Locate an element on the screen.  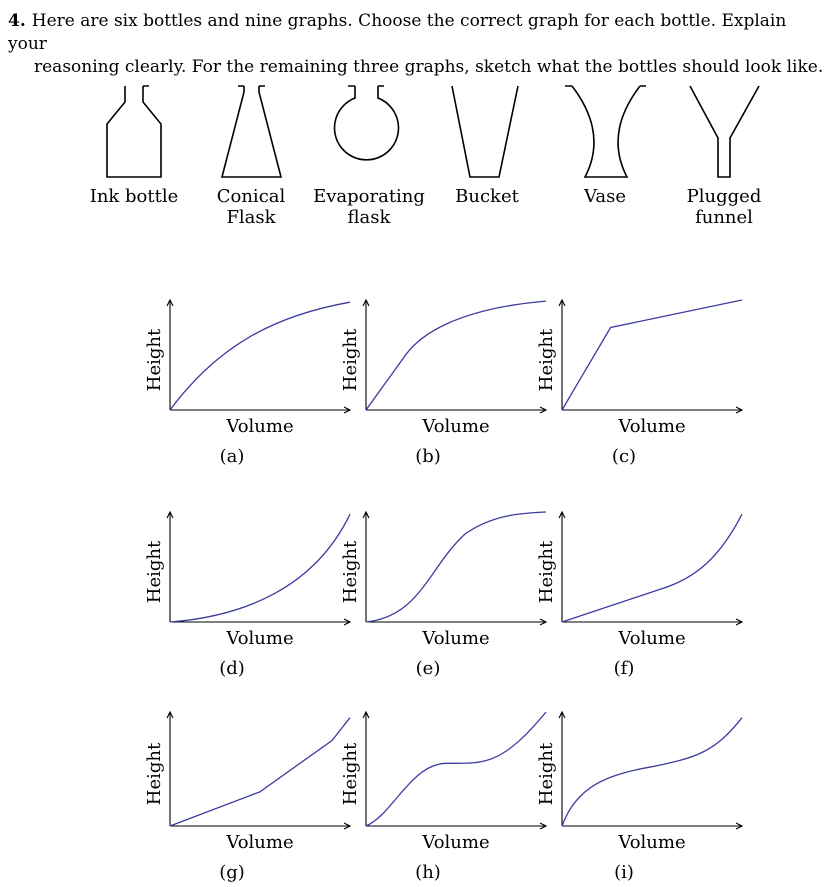
graph-i-caption: (i) is located at coordinates (624, 872).